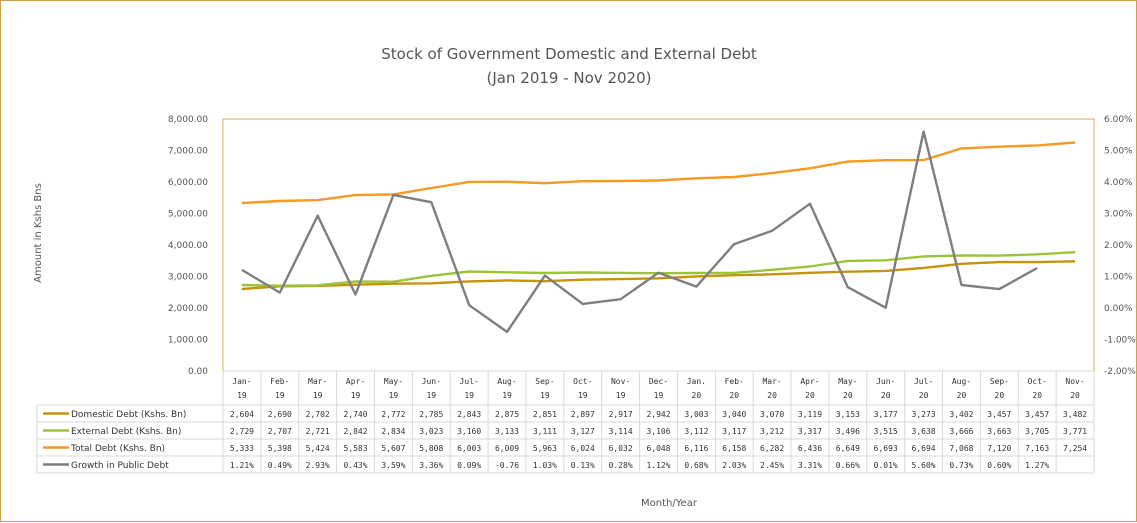 This screenshot has height=523, width=1137. What do you see at coordinates (924, 414) in the screenshot?
I see `data-label: 3,273` at bounding box center [924, 414].